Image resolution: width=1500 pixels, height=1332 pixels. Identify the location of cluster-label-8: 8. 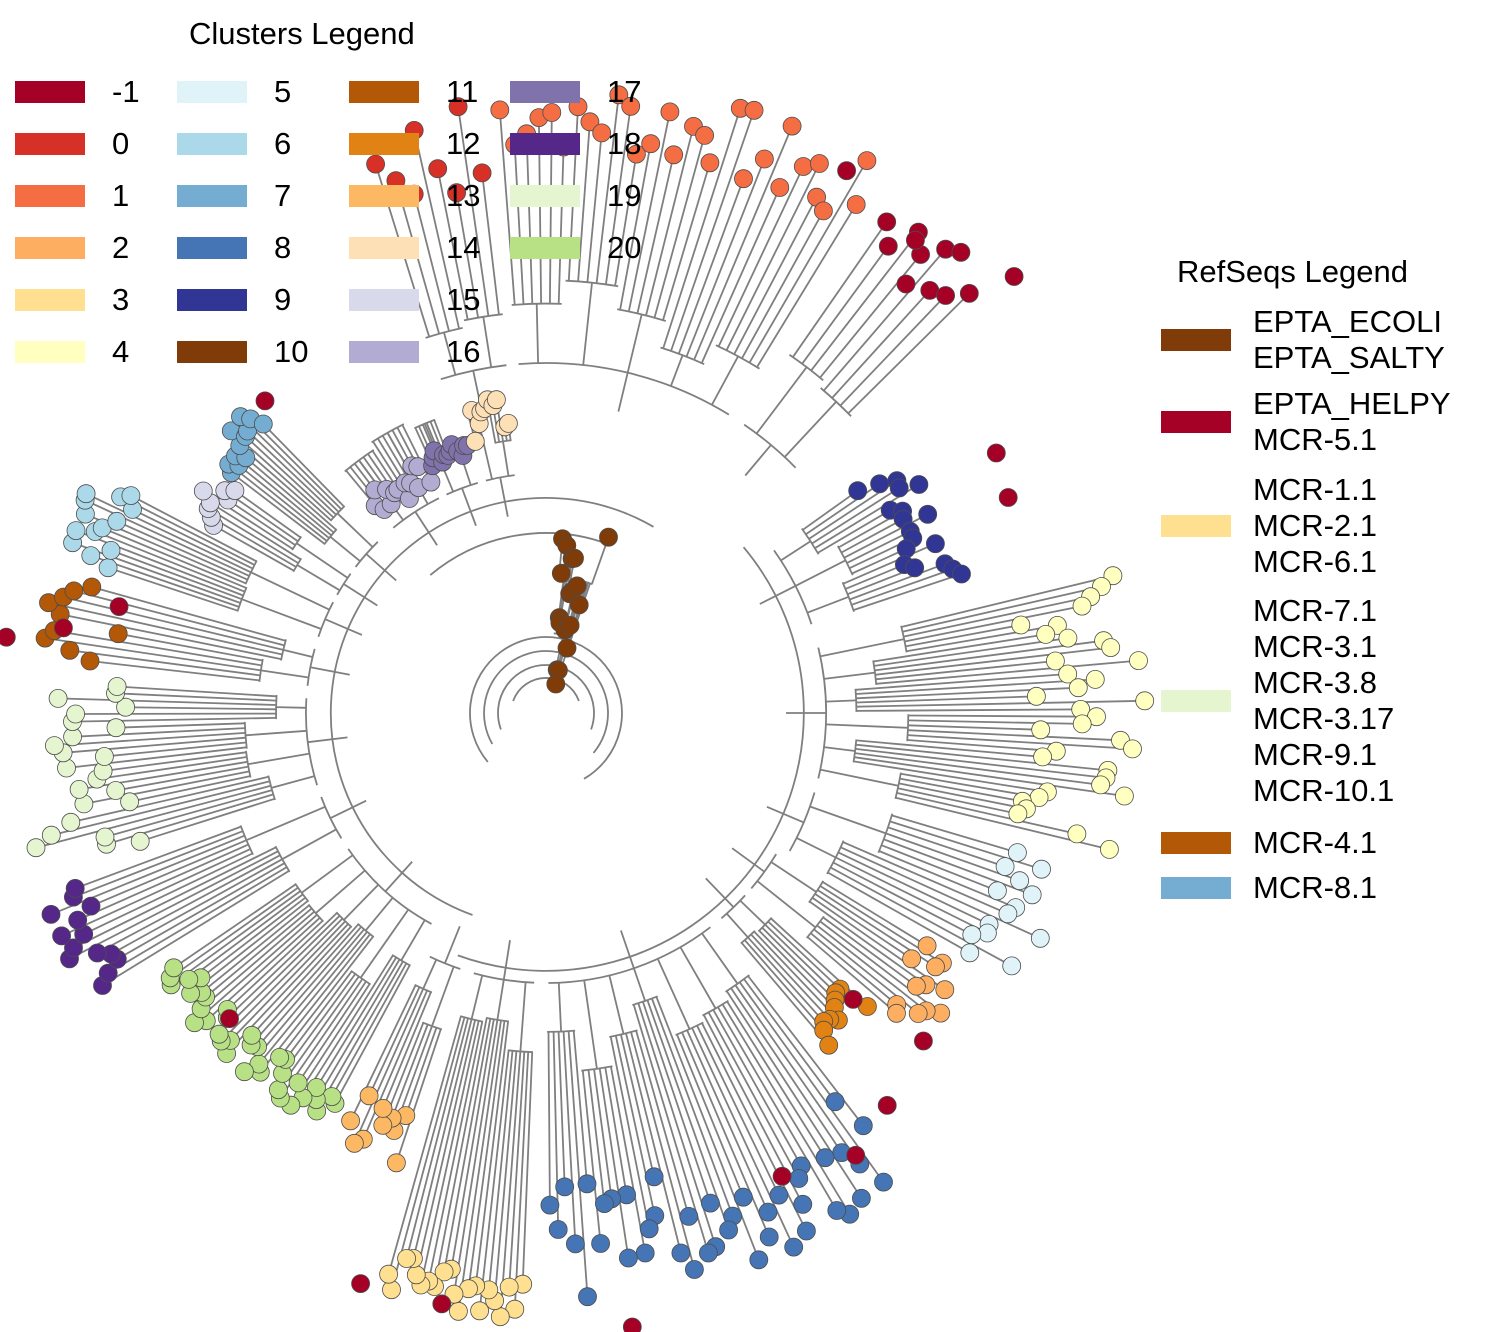
(283, 247).